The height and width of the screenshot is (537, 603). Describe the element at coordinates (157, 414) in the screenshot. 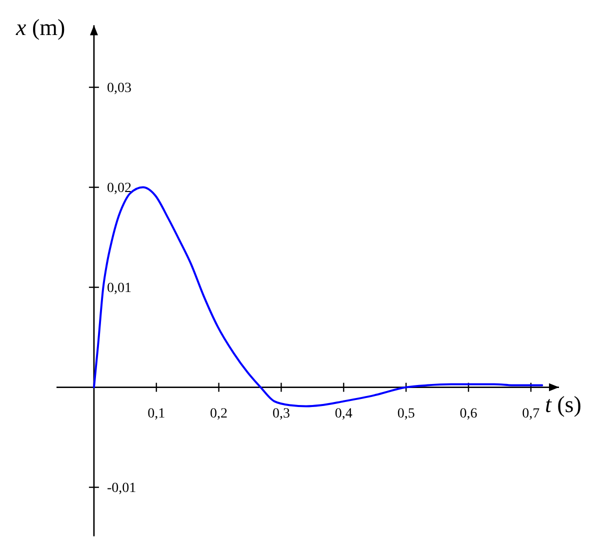

I see `x-tick-label: 0,1` at that location.